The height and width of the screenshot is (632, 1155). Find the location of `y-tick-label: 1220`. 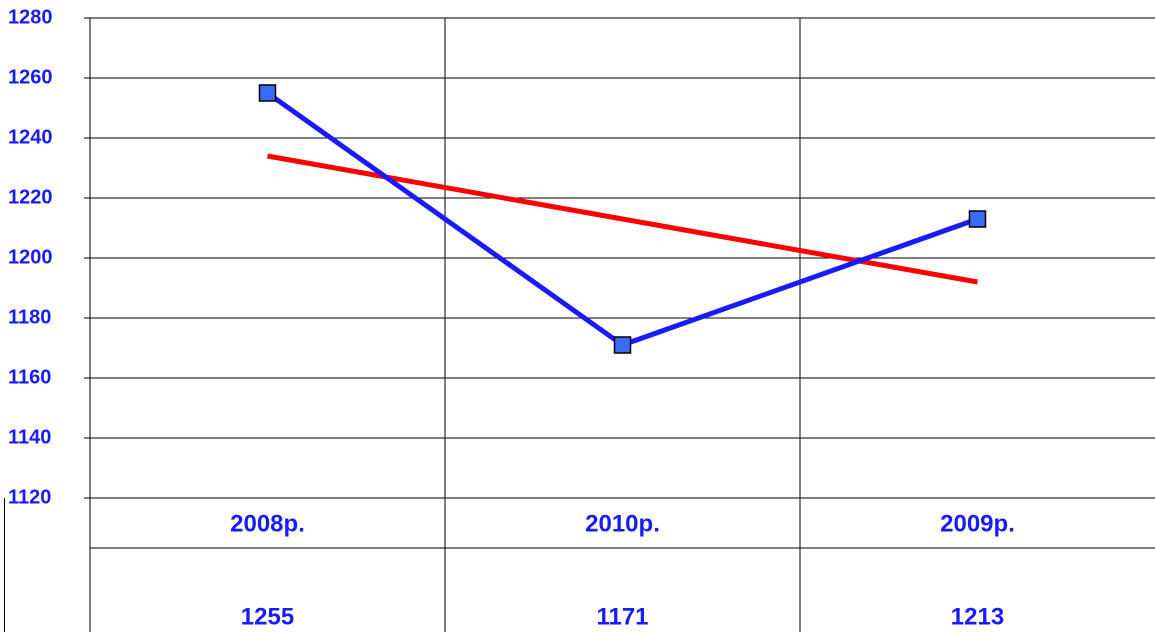

y-tick-label: 1220 is located at coordinates (30, 197).